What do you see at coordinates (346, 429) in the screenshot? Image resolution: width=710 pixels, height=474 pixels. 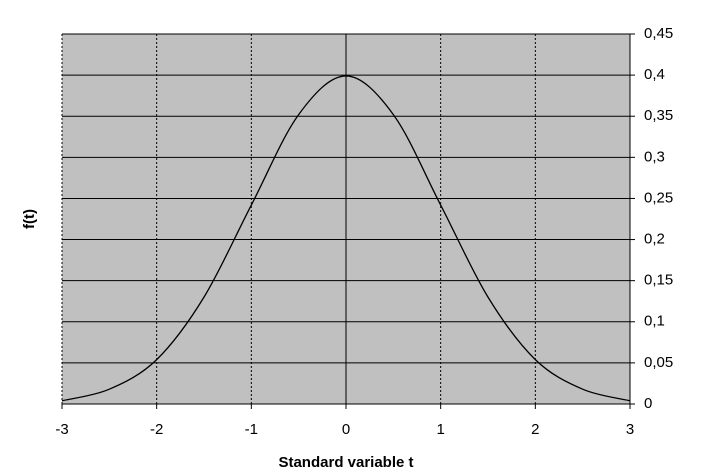 I see `x-tick-label: 0` at bounding box center [346, 429].